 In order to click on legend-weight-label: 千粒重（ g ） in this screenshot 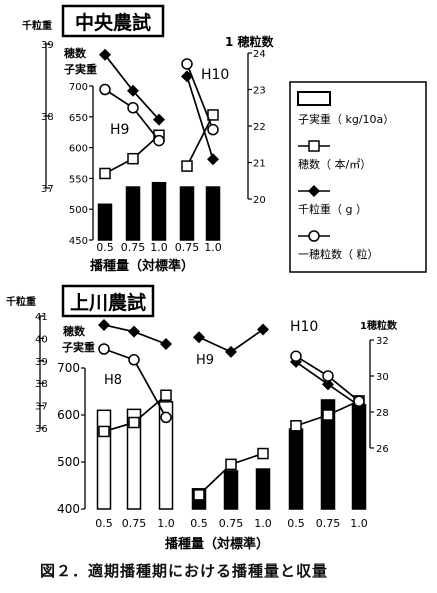, I will do `click(332, 209)`.